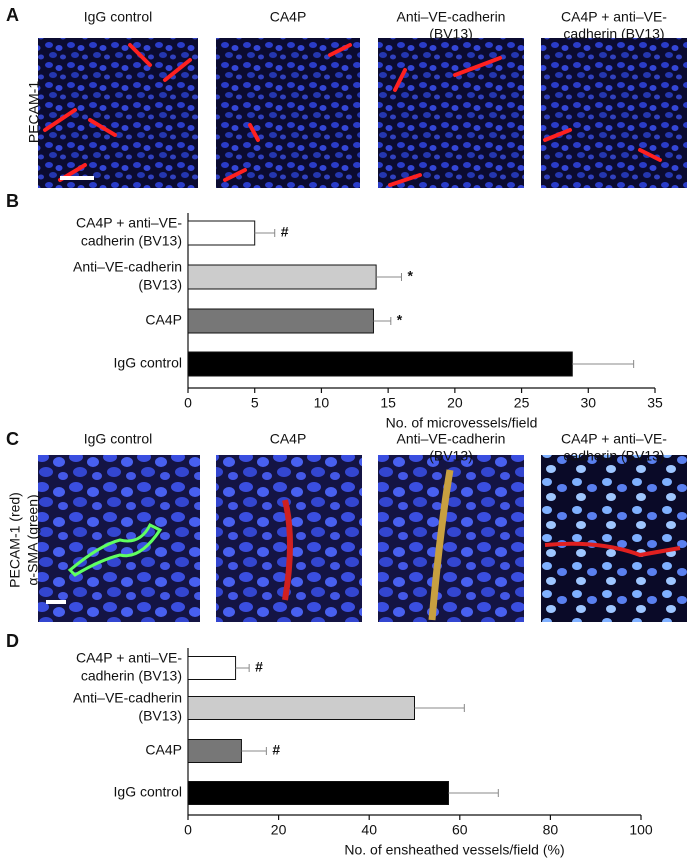 The width and height of the screenshot is (700, 867). I want to click on x-tick-label: 80, so click(551, 830).